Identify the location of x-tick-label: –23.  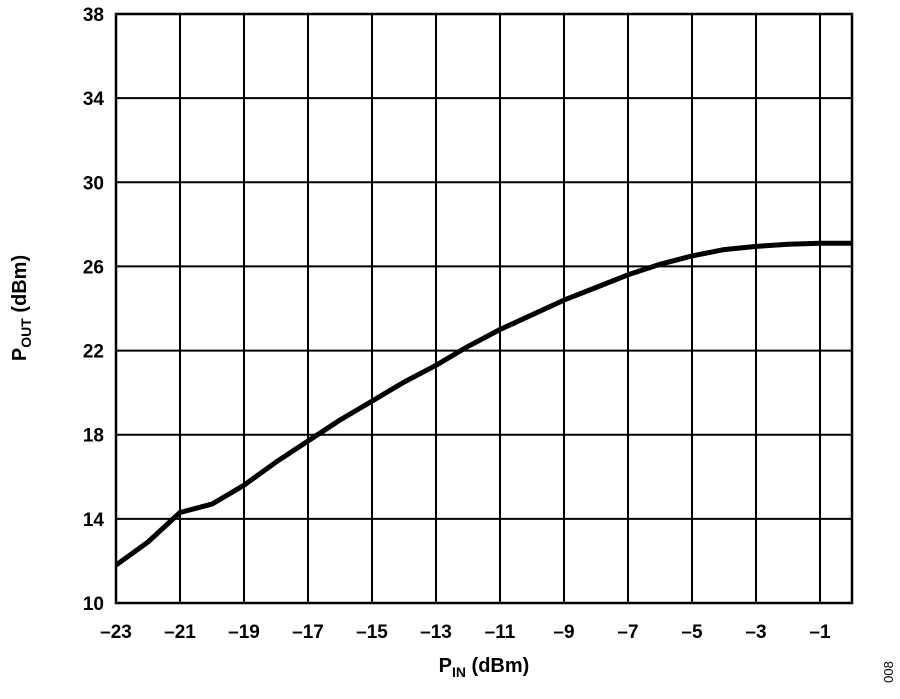
(116, 632).